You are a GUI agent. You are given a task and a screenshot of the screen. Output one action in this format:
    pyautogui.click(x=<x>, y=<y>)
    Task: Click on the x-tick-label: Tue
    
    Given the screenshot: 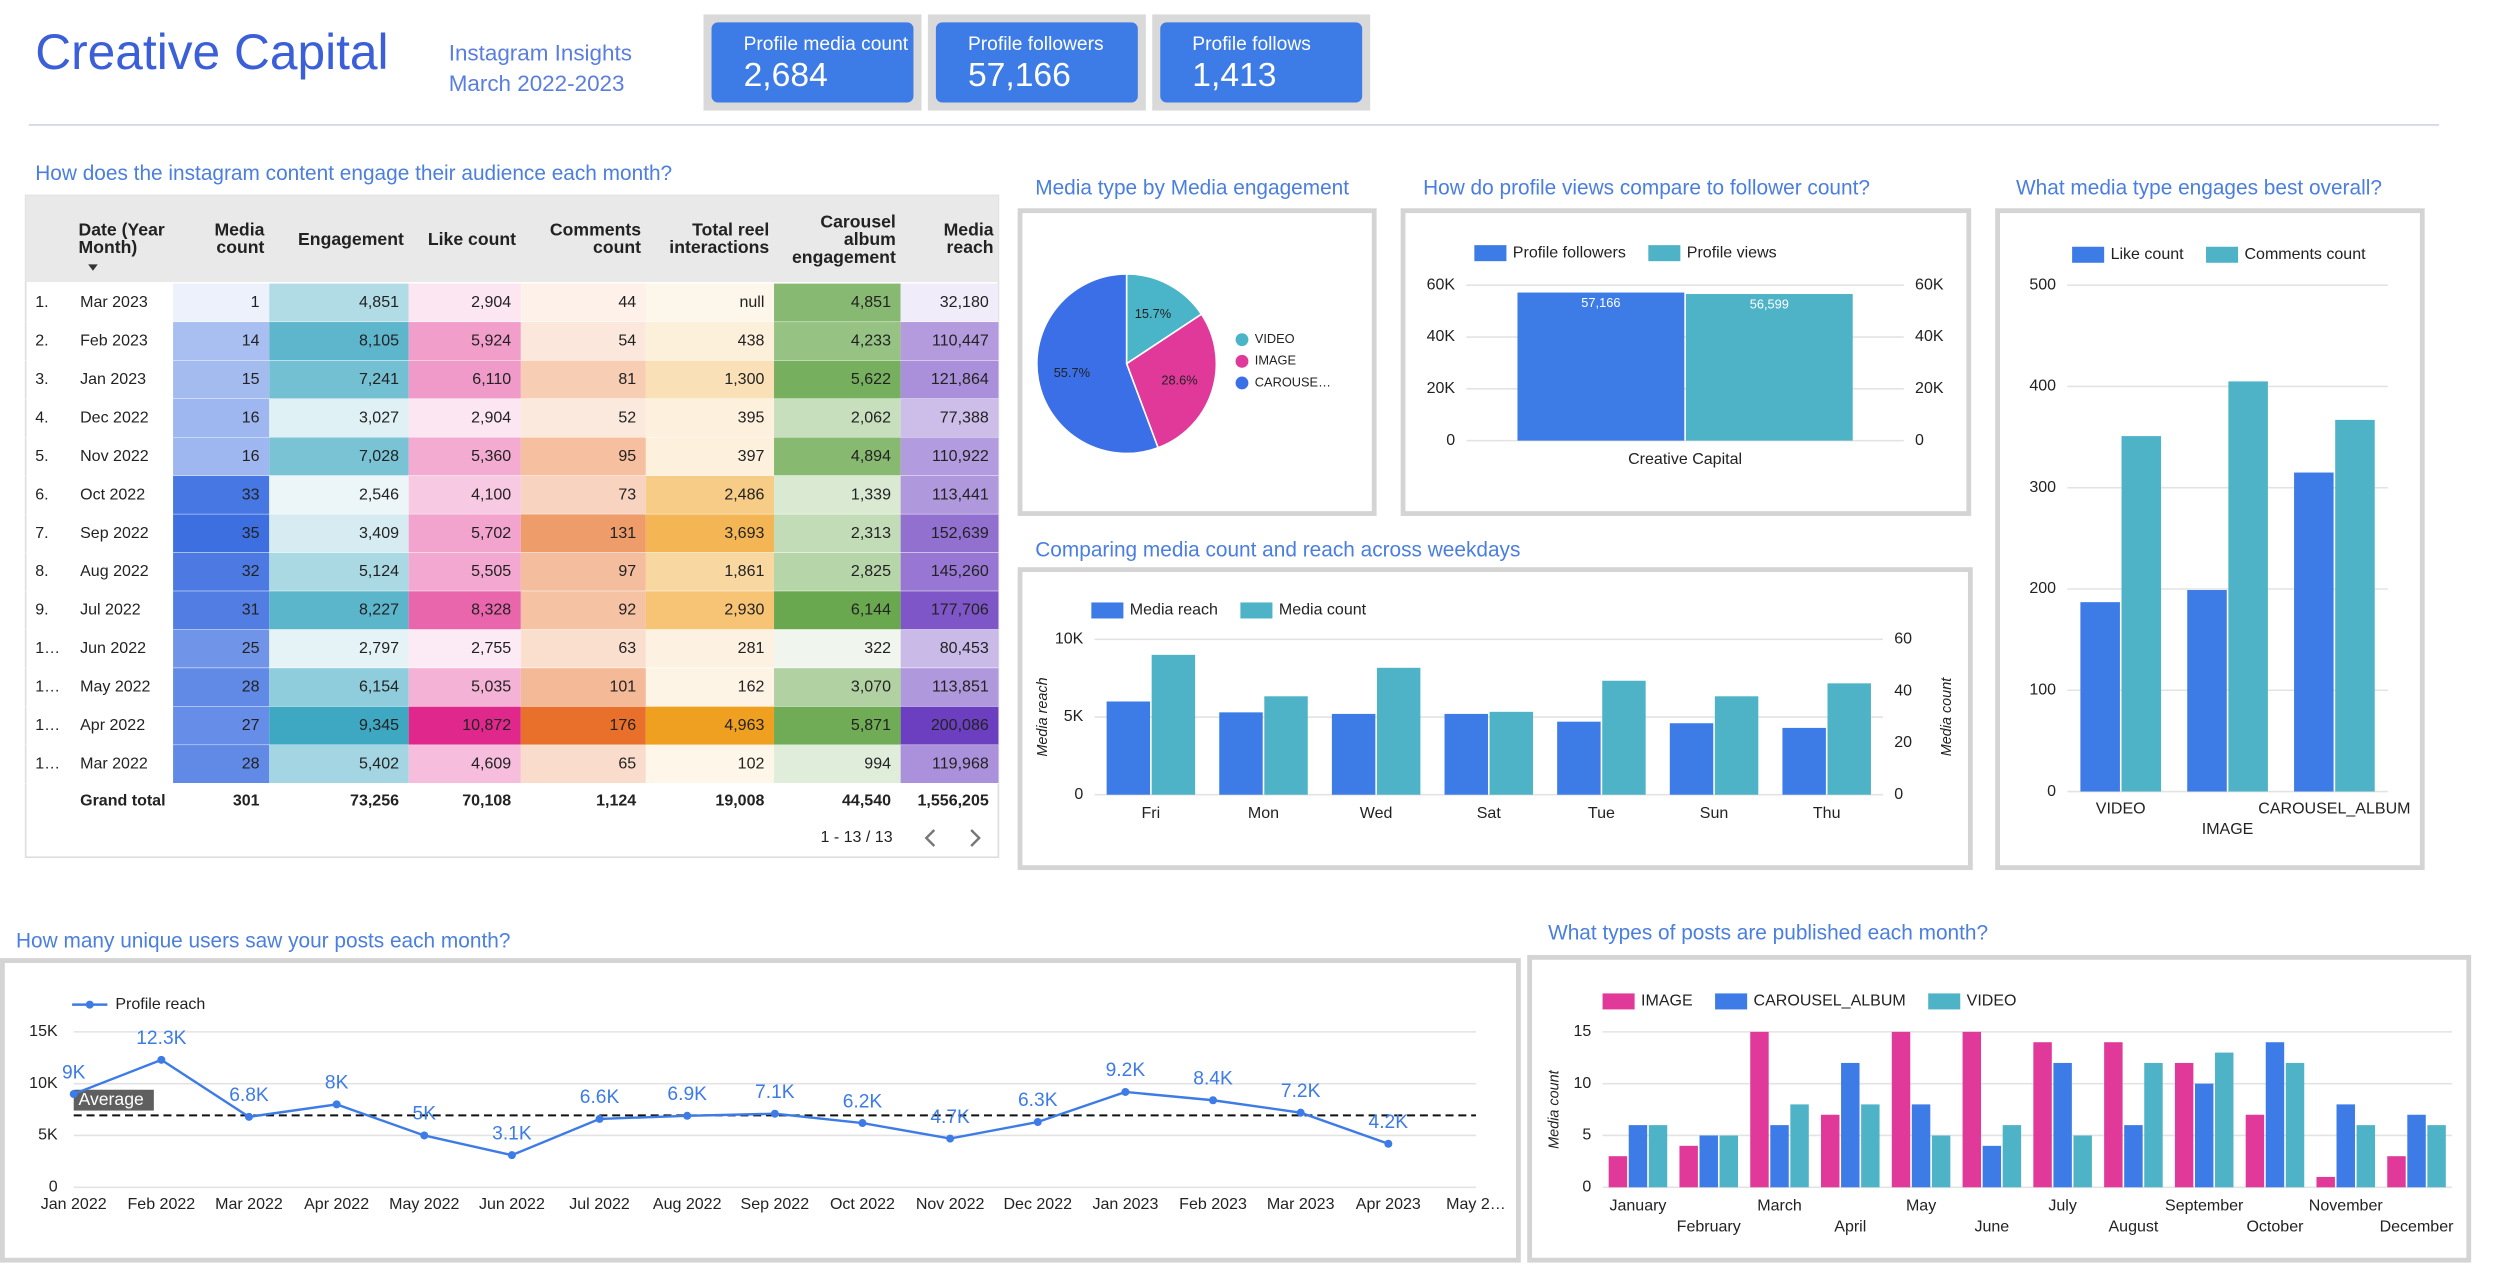 What is the action you would take?
    pyautogui.click(x=1601, y=813)
    